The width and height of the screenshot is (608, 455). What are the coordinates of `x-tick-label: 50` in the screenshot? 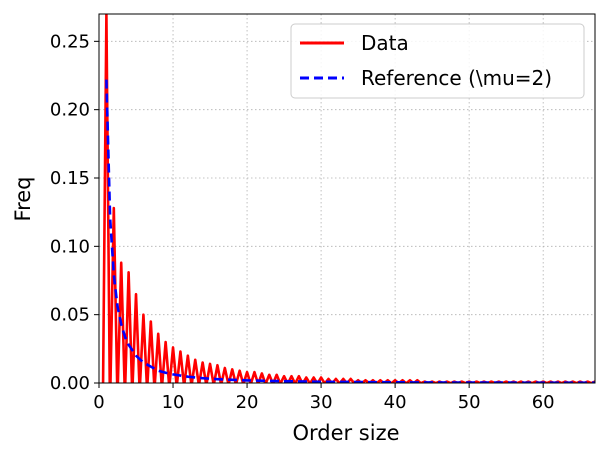 It's located at (469, 402).